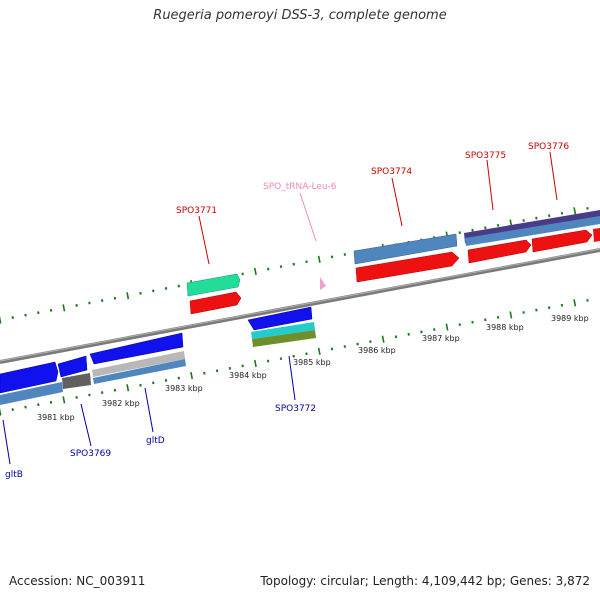 The height and width of the screenshot is (600, 600). What do you see at coordinates (213, 285) in the screenshot?
I see `feature-spo3771-teal` at bounding box center [213, 285].